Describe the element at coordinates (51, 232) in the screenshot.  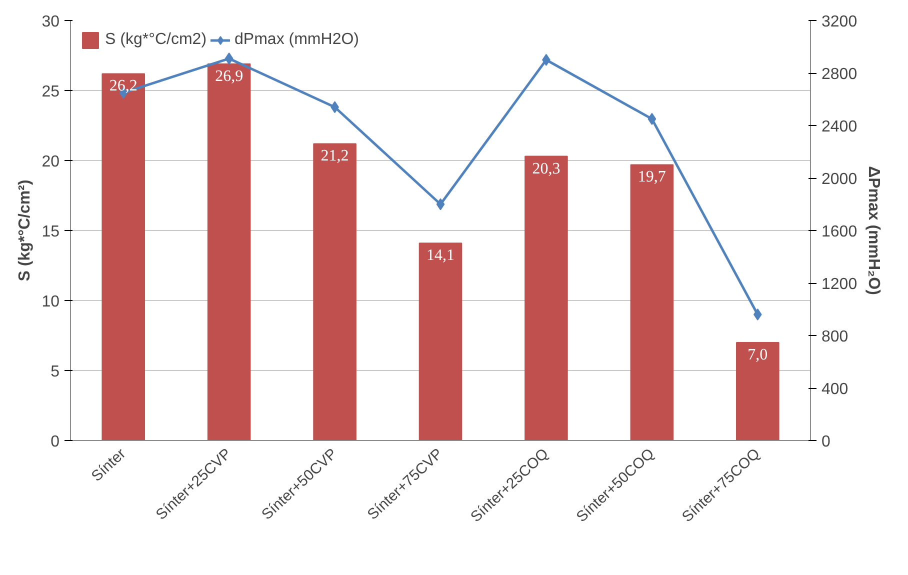
I see `y-tick-label: 15` at that location.